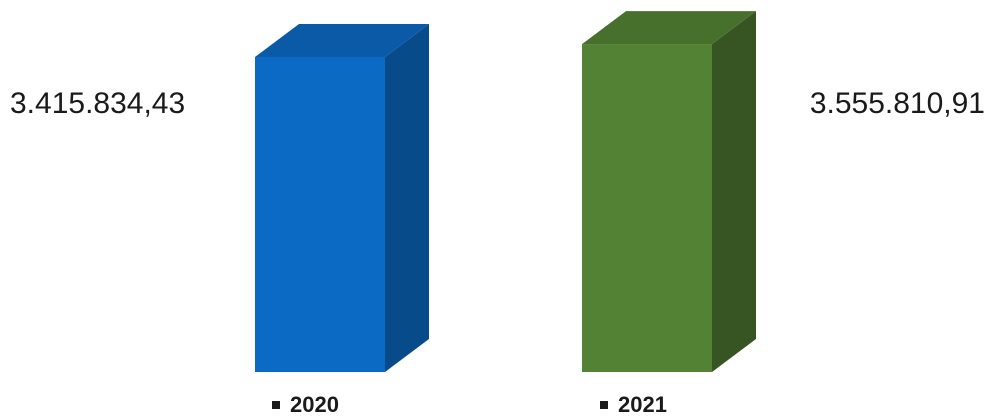 This screenshot has width=995, height=417. I want to click on data-label-2020: 3.415.834,43, so click(97, 103).